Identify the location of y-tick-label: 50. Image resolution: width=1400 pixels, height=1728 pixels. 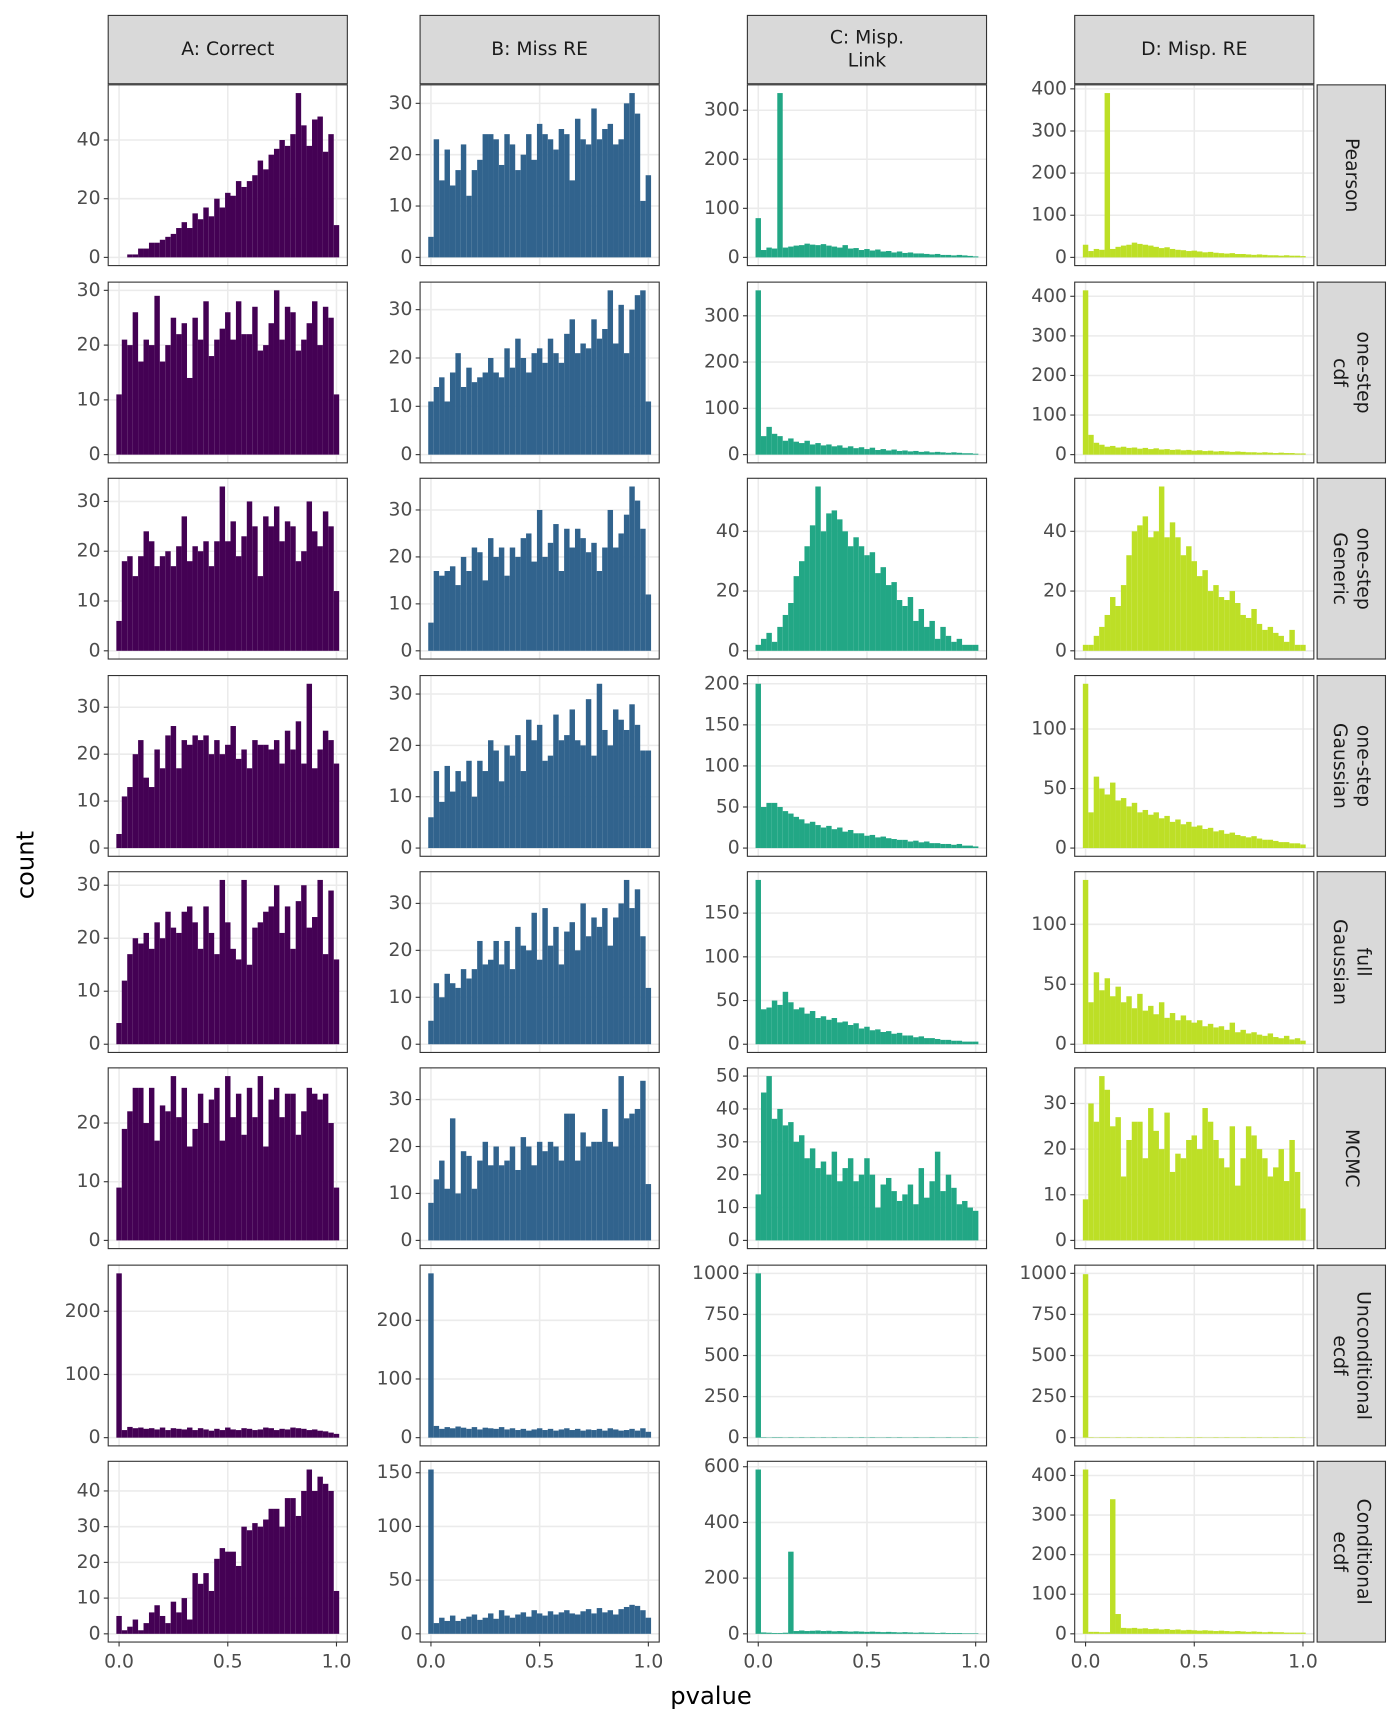
(401, 1580).